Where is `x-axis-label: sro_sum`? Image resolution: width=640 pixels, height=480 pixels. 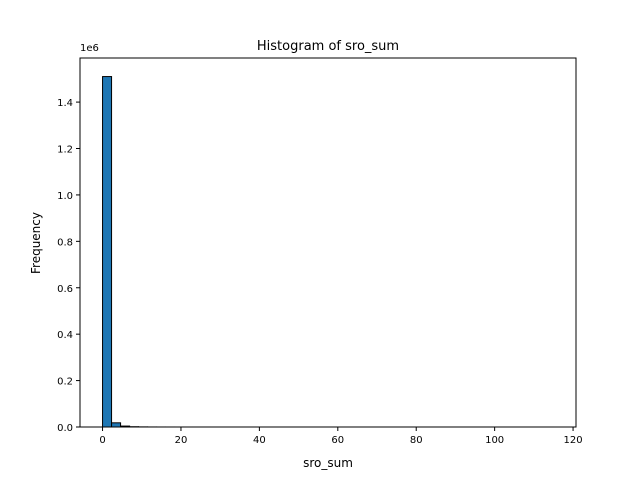 x-axis-label: sro_sum is located at coordinates (328, 463).